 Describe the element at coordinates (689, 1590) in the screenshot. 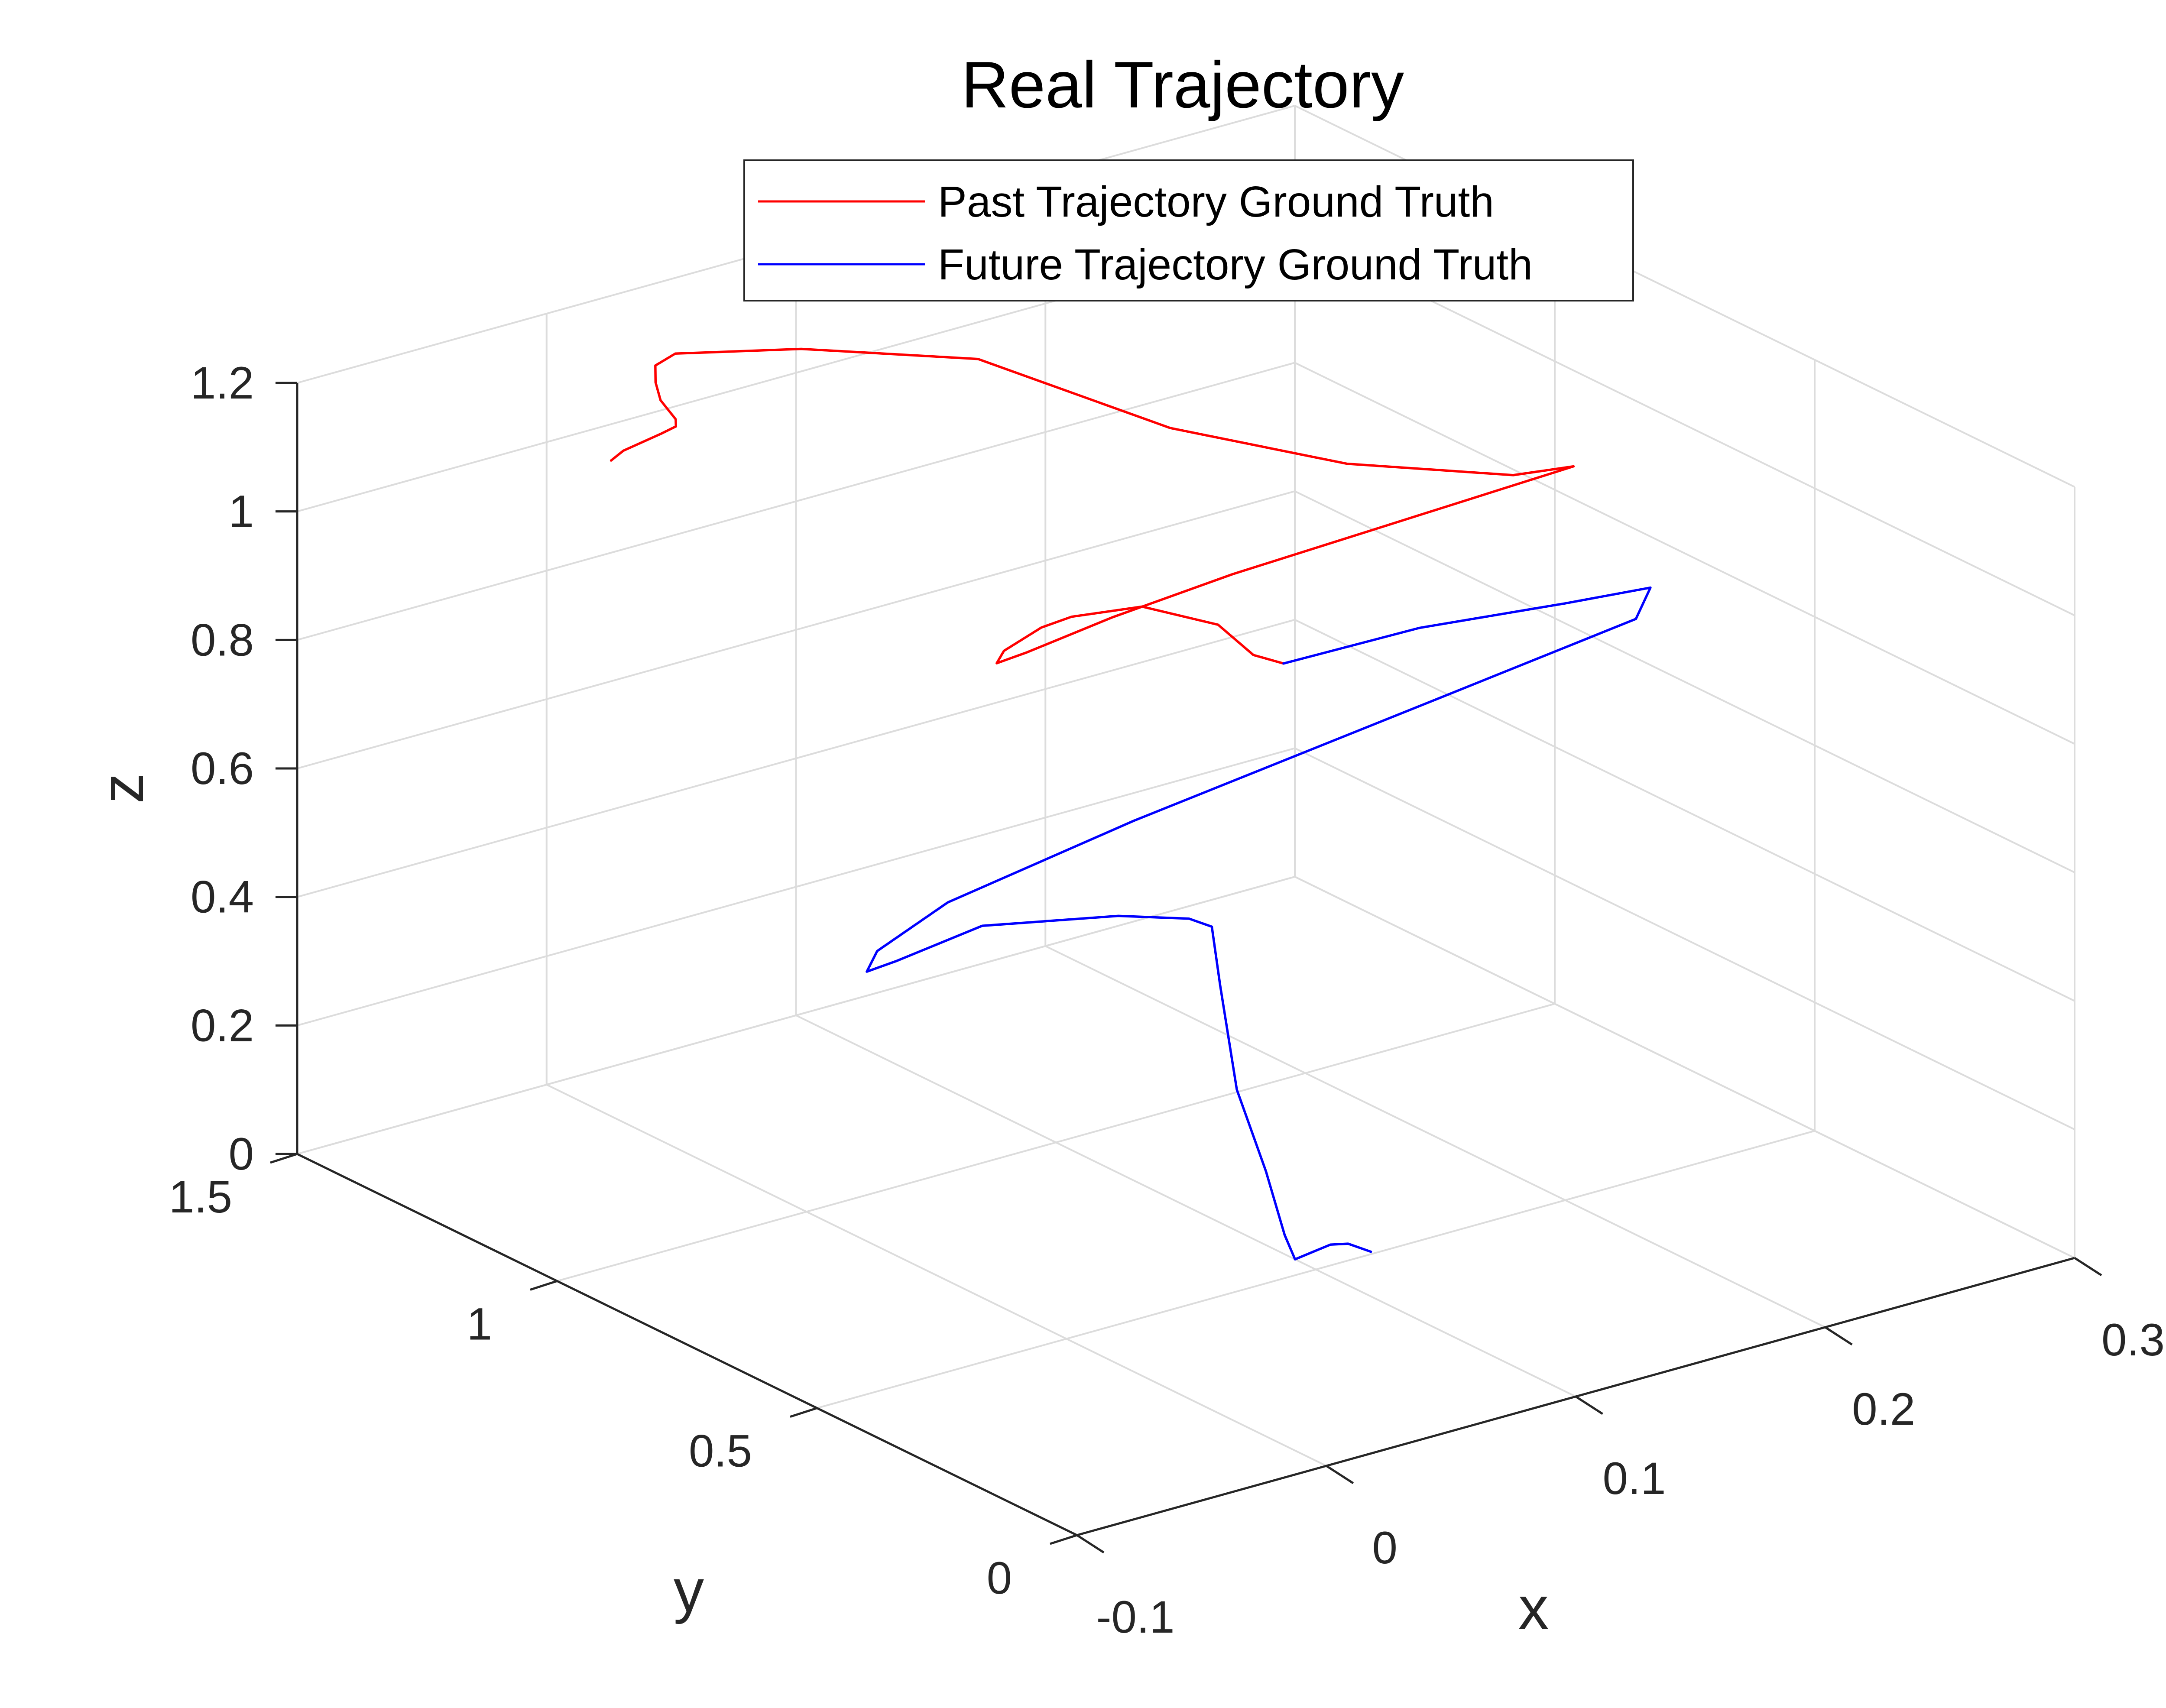

I see `y-axis-label: y` at that location.